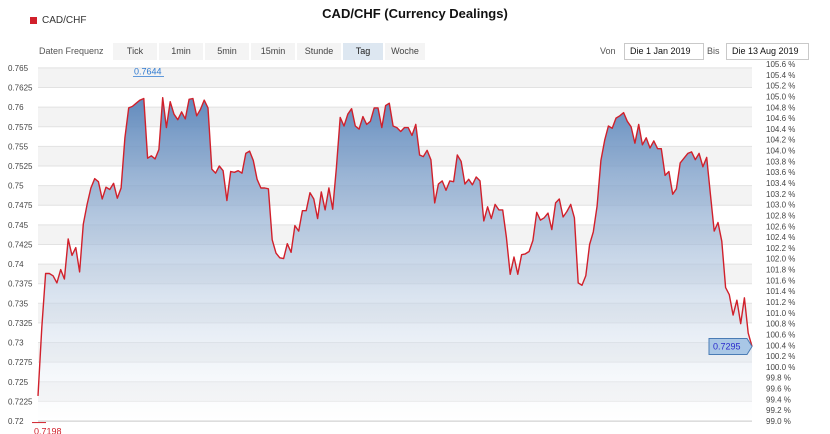  Describe the element at coordinates (780, 96) in the screenshot. I see `right-tick-label: 105.0 %` at that location.